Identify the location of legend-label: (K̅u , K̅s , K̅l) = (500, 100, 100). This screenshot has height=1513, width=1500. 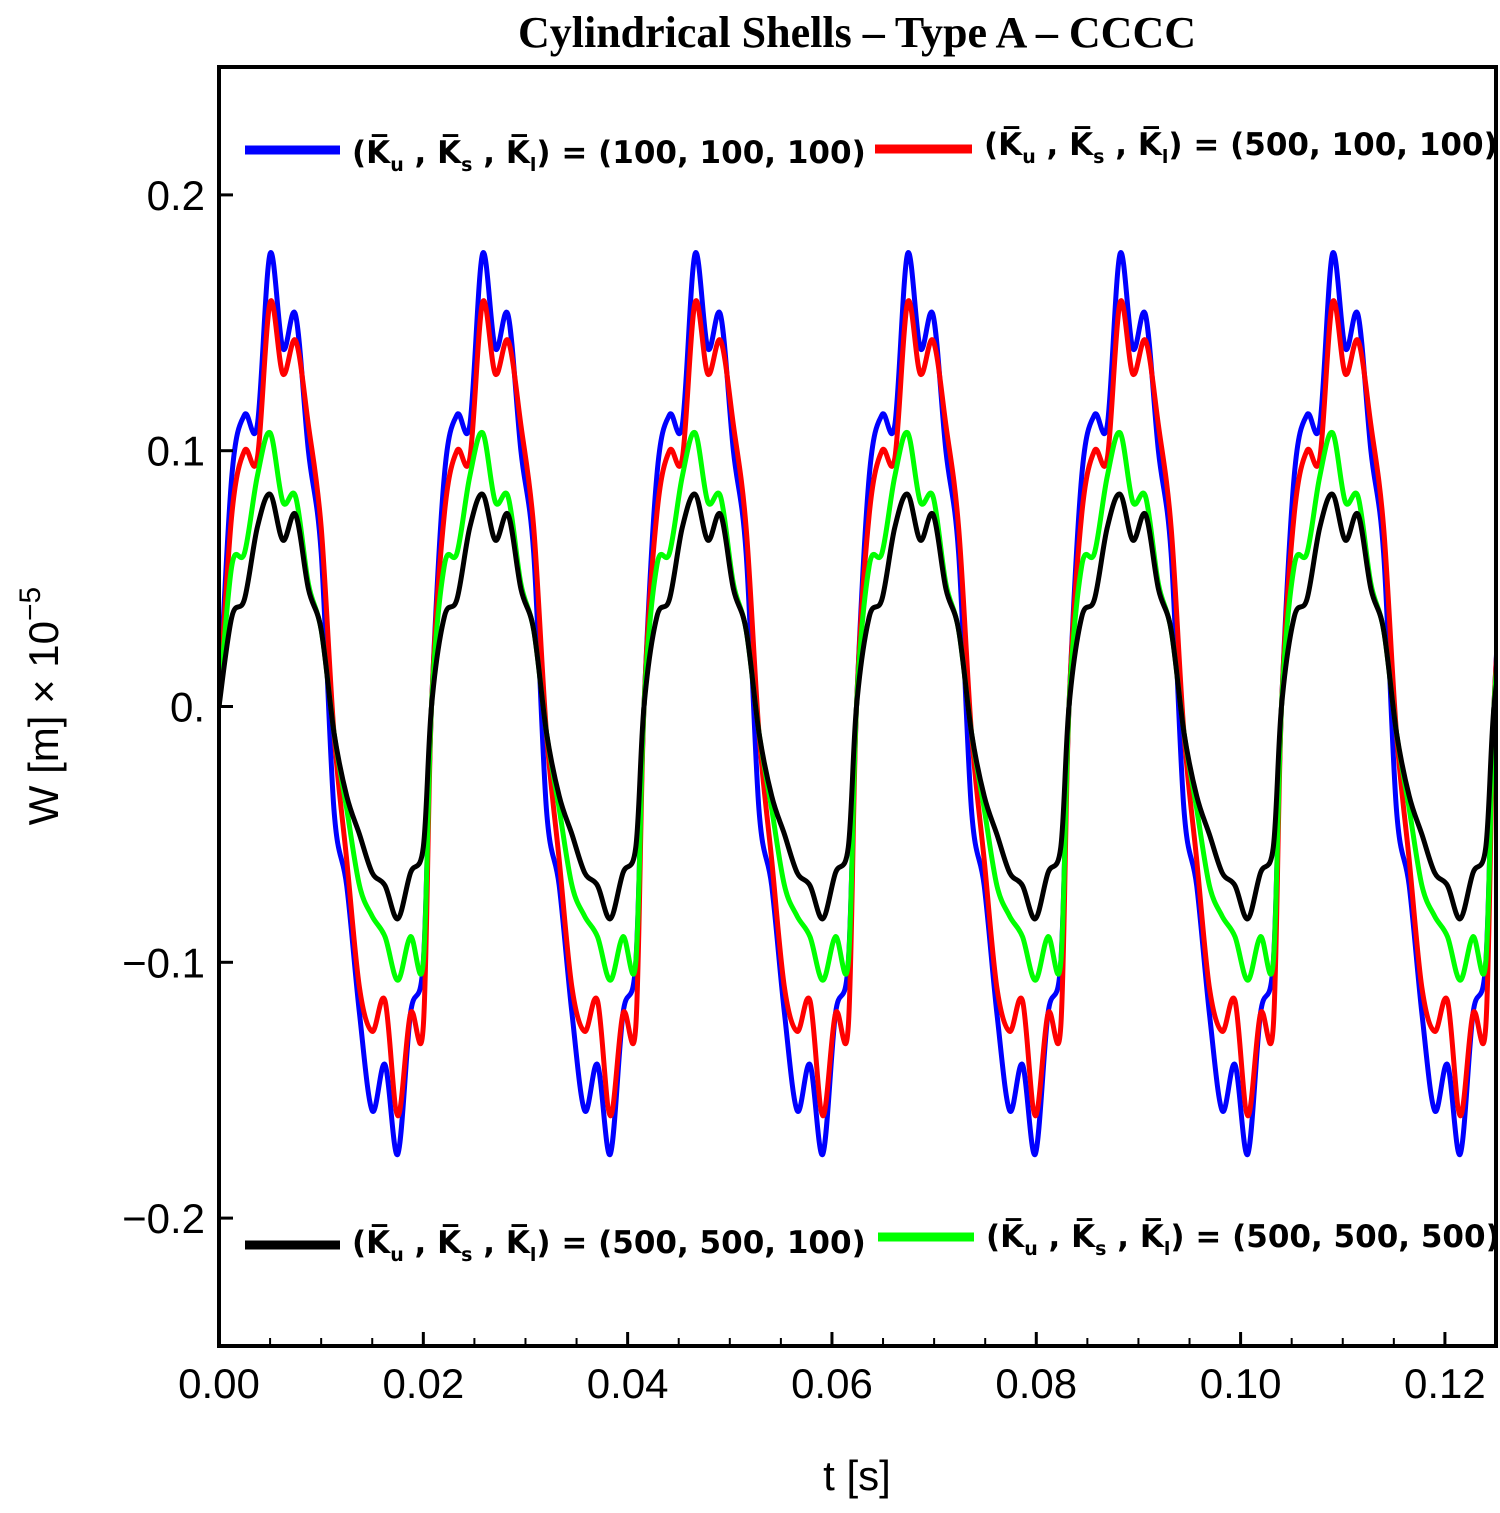
(1241, 147).